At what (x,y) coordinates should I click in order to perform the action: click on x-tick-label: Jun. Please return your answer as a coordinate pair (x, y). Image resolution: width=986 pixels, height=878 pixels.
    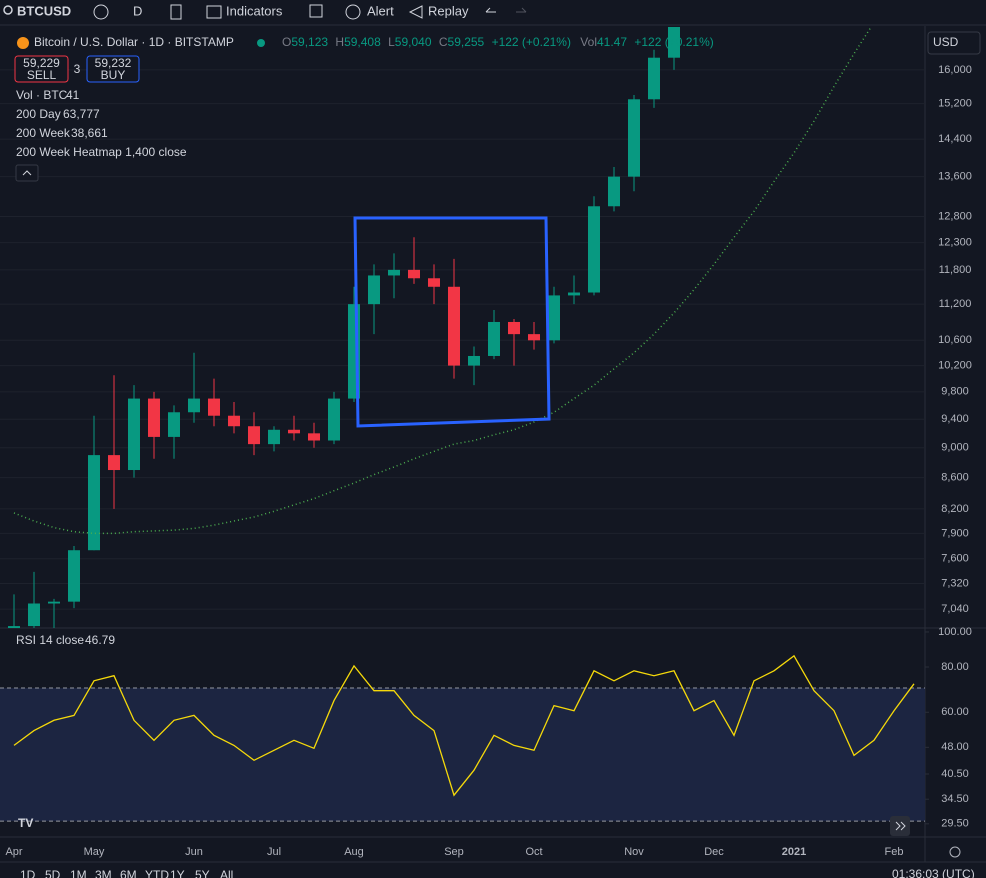
    Looking at the image, I should click on (194, 852).